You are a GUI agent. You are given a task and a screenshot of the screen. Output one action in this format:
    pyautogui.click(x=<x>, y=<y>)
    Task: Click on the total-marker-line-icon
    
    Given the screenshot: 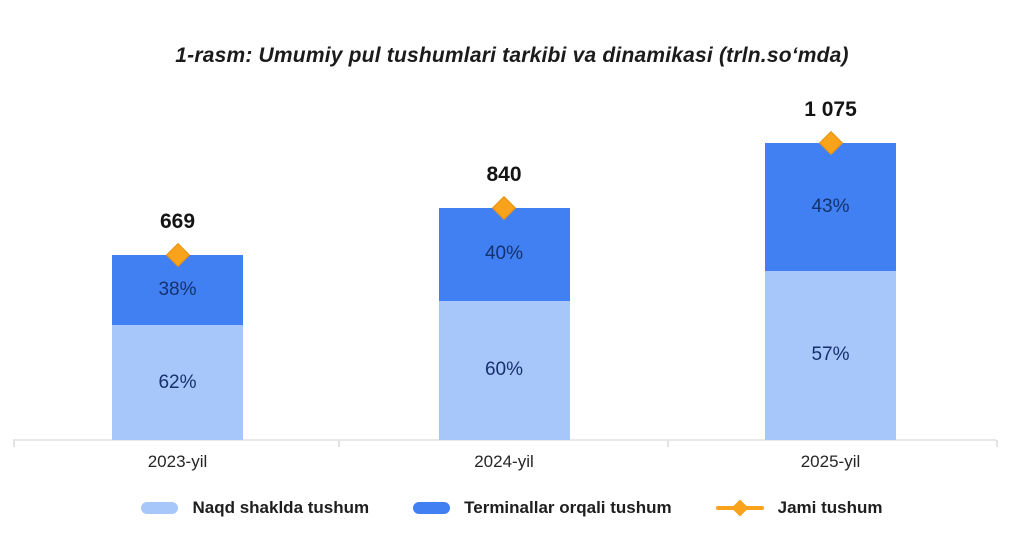 What is the action you would take?
    pyautogui.click(x=739, y=508)
    